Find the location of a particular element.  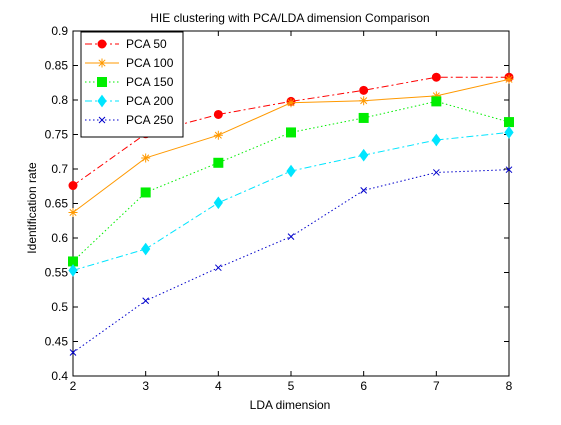

legend-item: PCA 200 is located at coordinates (129, 101).